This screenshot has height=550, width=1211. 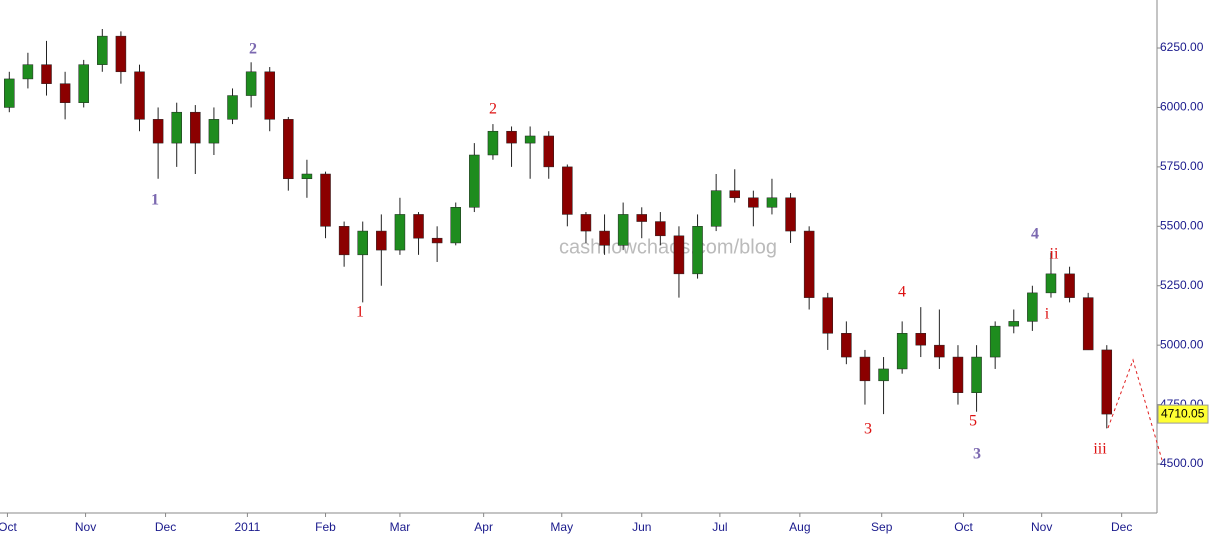 I want to click on wave-label: ii, so click(x=1054, y=254).